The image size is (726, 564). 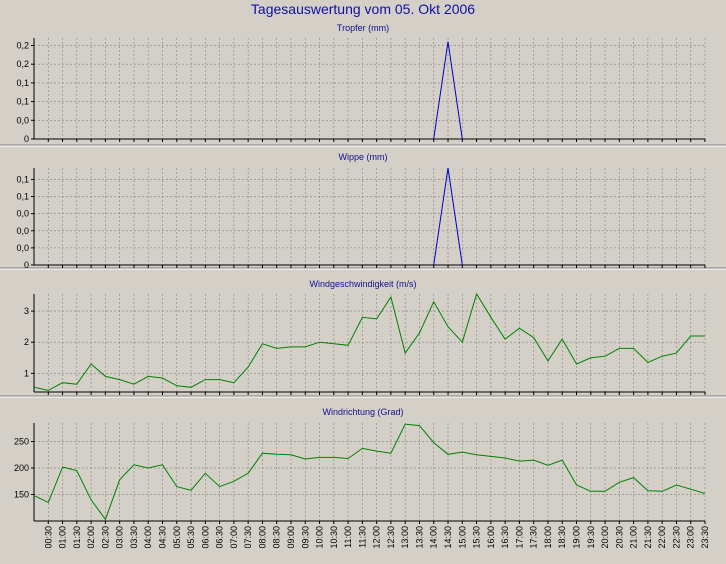 I want to click on chart-title: Tropfer (mm), so click(x=363, y=28).